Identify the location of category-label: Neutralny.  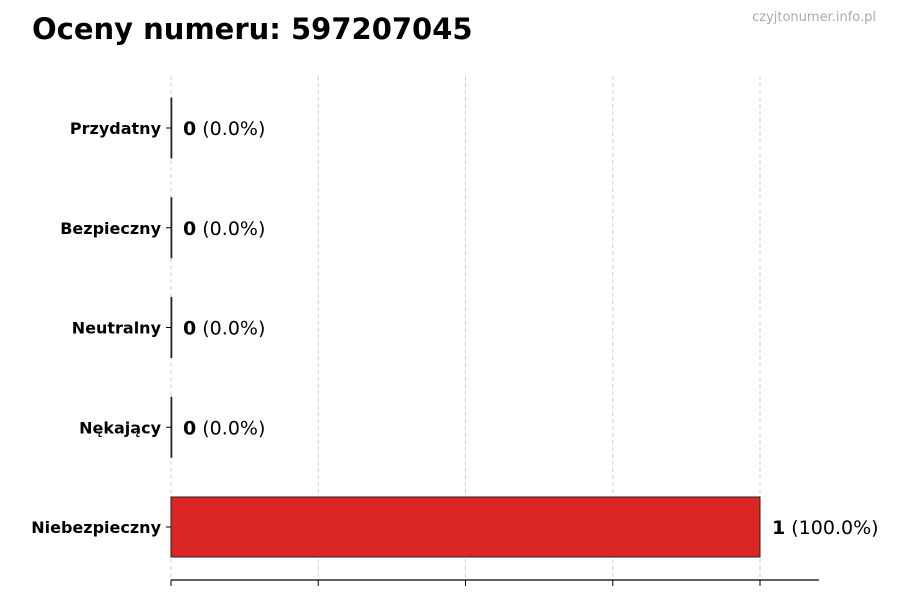
(117, 328).